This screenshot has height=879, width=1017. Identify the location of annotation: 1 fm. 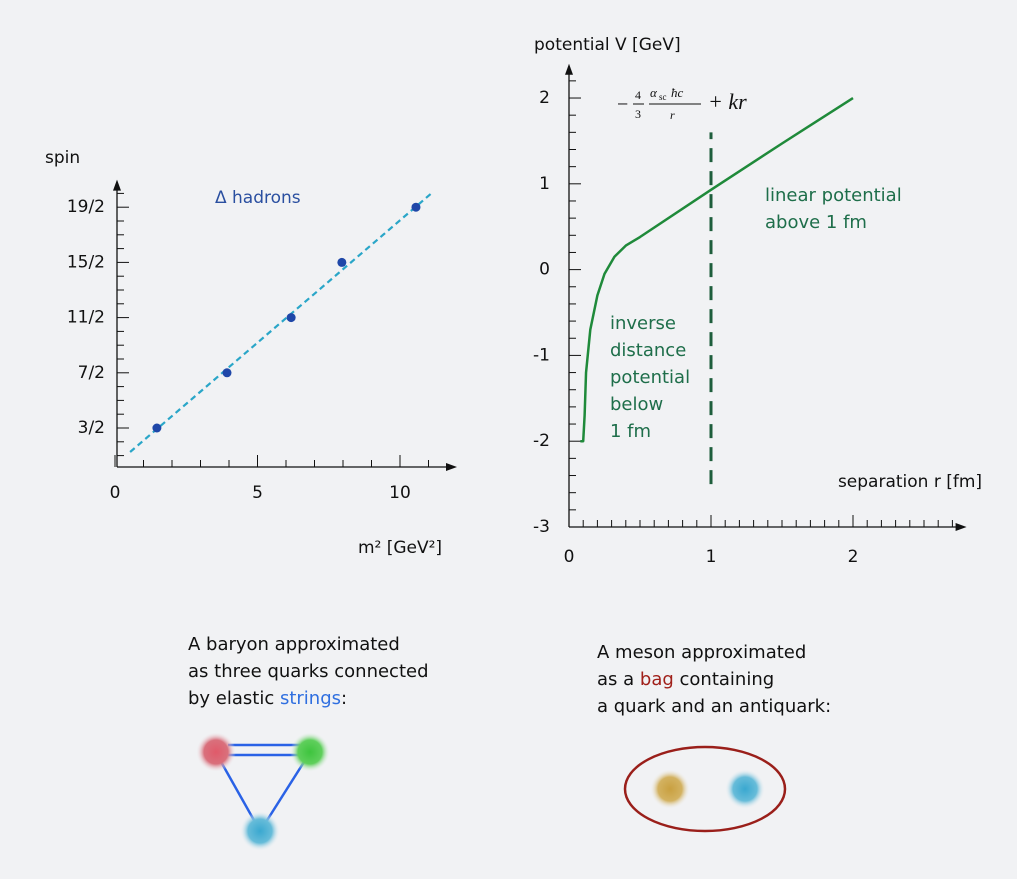
(630, 431).